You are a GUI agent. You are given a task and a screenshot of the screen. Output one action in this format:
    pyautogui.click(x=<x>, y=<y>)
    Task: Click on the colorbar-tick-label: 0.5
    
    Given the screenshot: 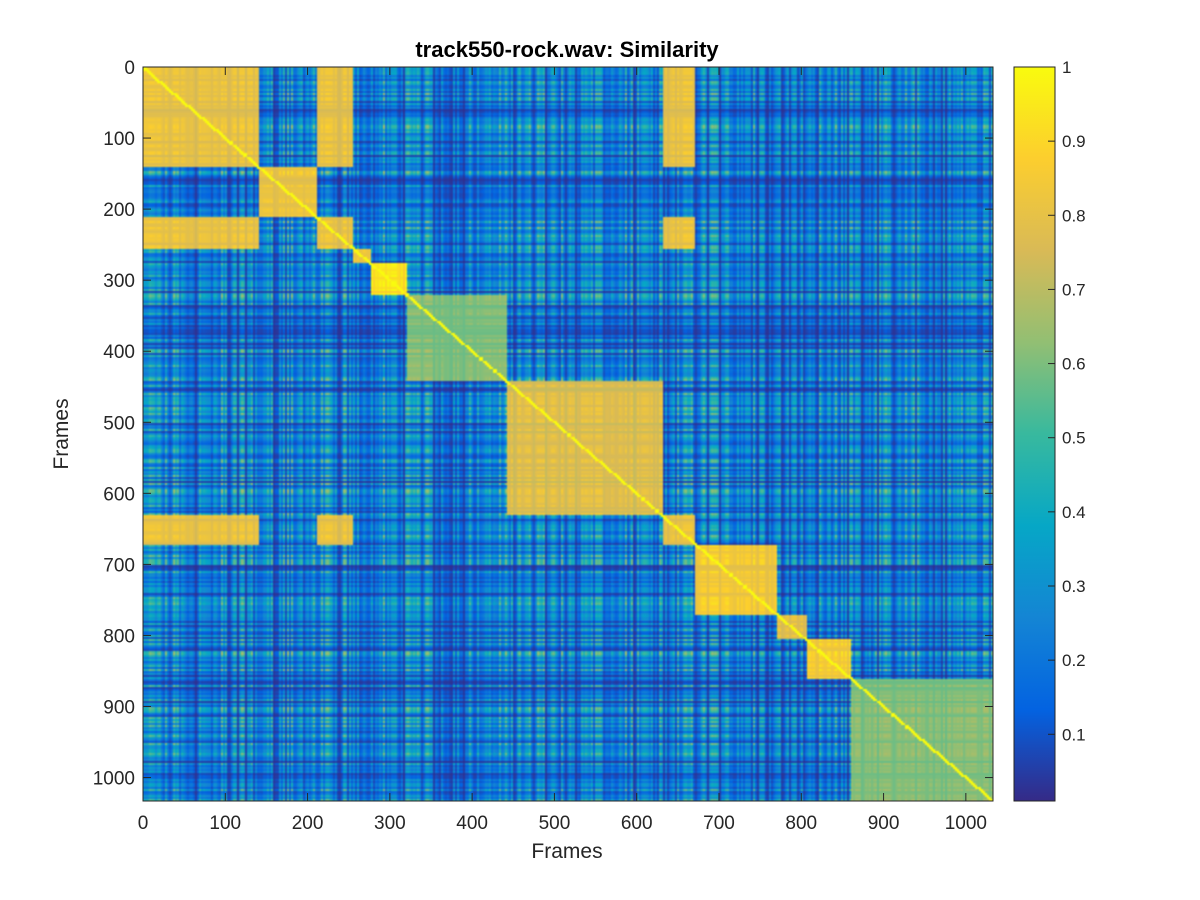 What is the action you would take?
    pyautogui.click(x=1074, y=438)
    